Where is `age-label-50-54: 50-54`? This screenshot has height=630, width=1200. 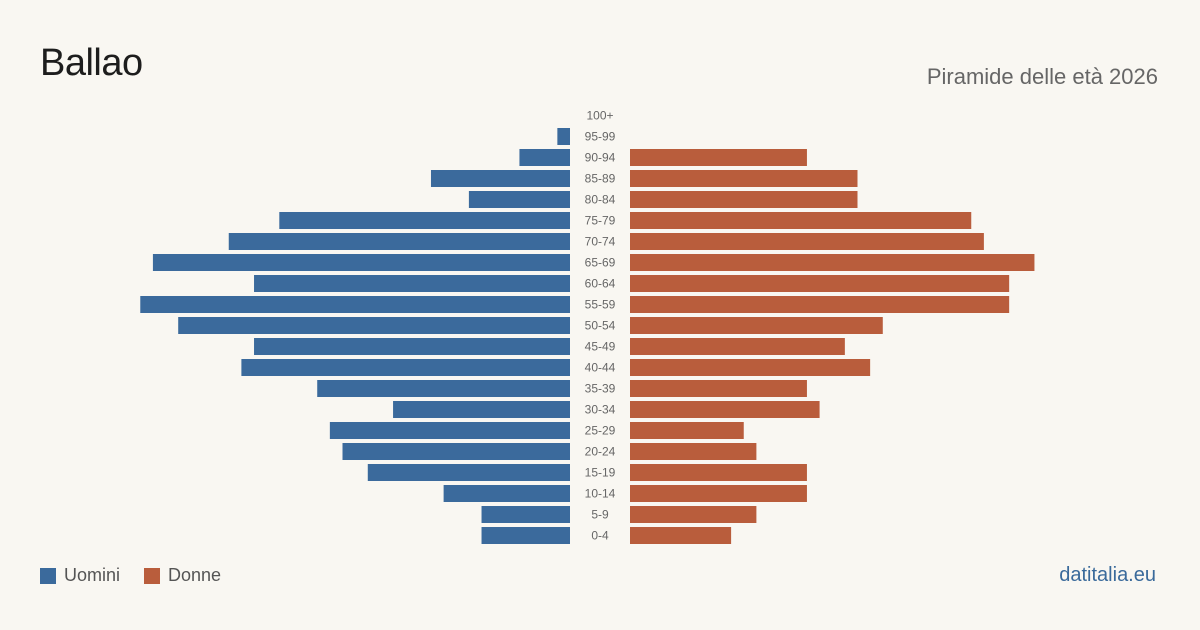 age-label-50-54: 50-54 is located at coordinates (600, 326).